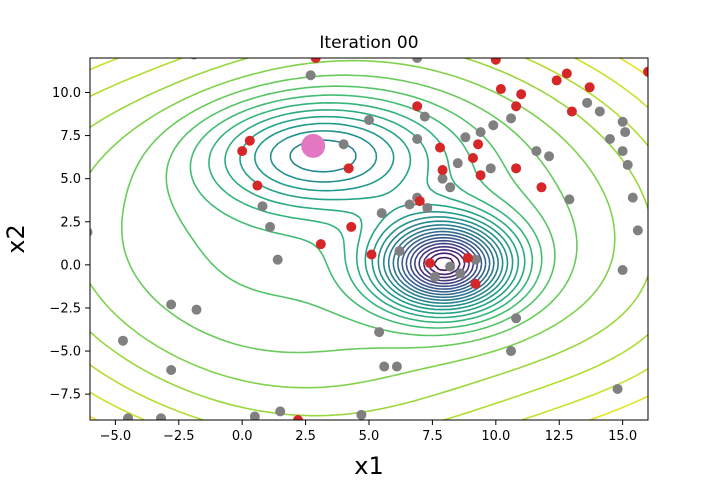  What do you see at coordinates (622, 436) in the screenshot?
I see `x-tick-label: 15.0` at bounding box center [622, 436].